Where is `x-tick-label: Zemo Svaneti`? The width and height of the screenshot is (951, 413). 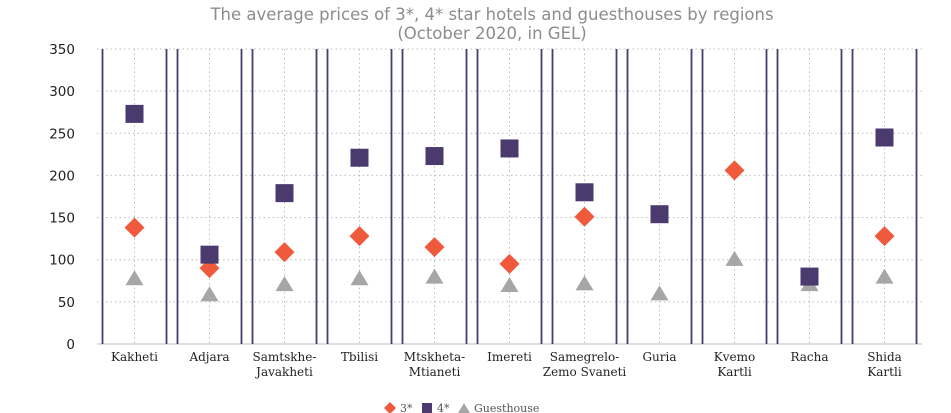 x-tick-label: Zemo Svaneti is located at coordinates (585, 372).